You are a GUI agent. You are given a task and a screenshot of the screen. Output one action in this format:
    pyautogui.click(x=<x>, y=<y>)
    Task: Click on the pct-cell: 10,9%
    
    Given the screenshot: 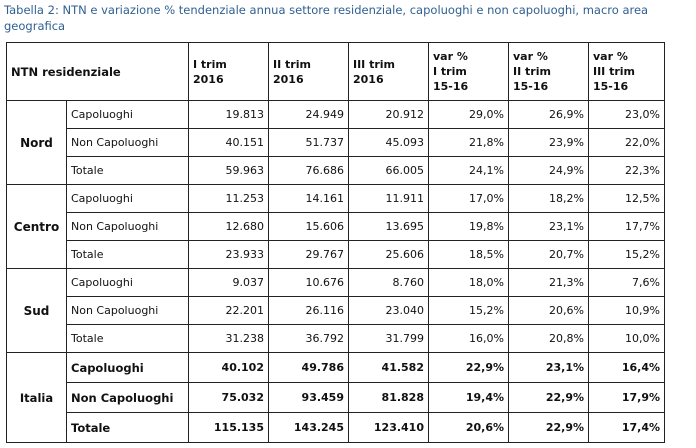 What is the action you would take?
    pyautogui.click(x=626, y=310)
    